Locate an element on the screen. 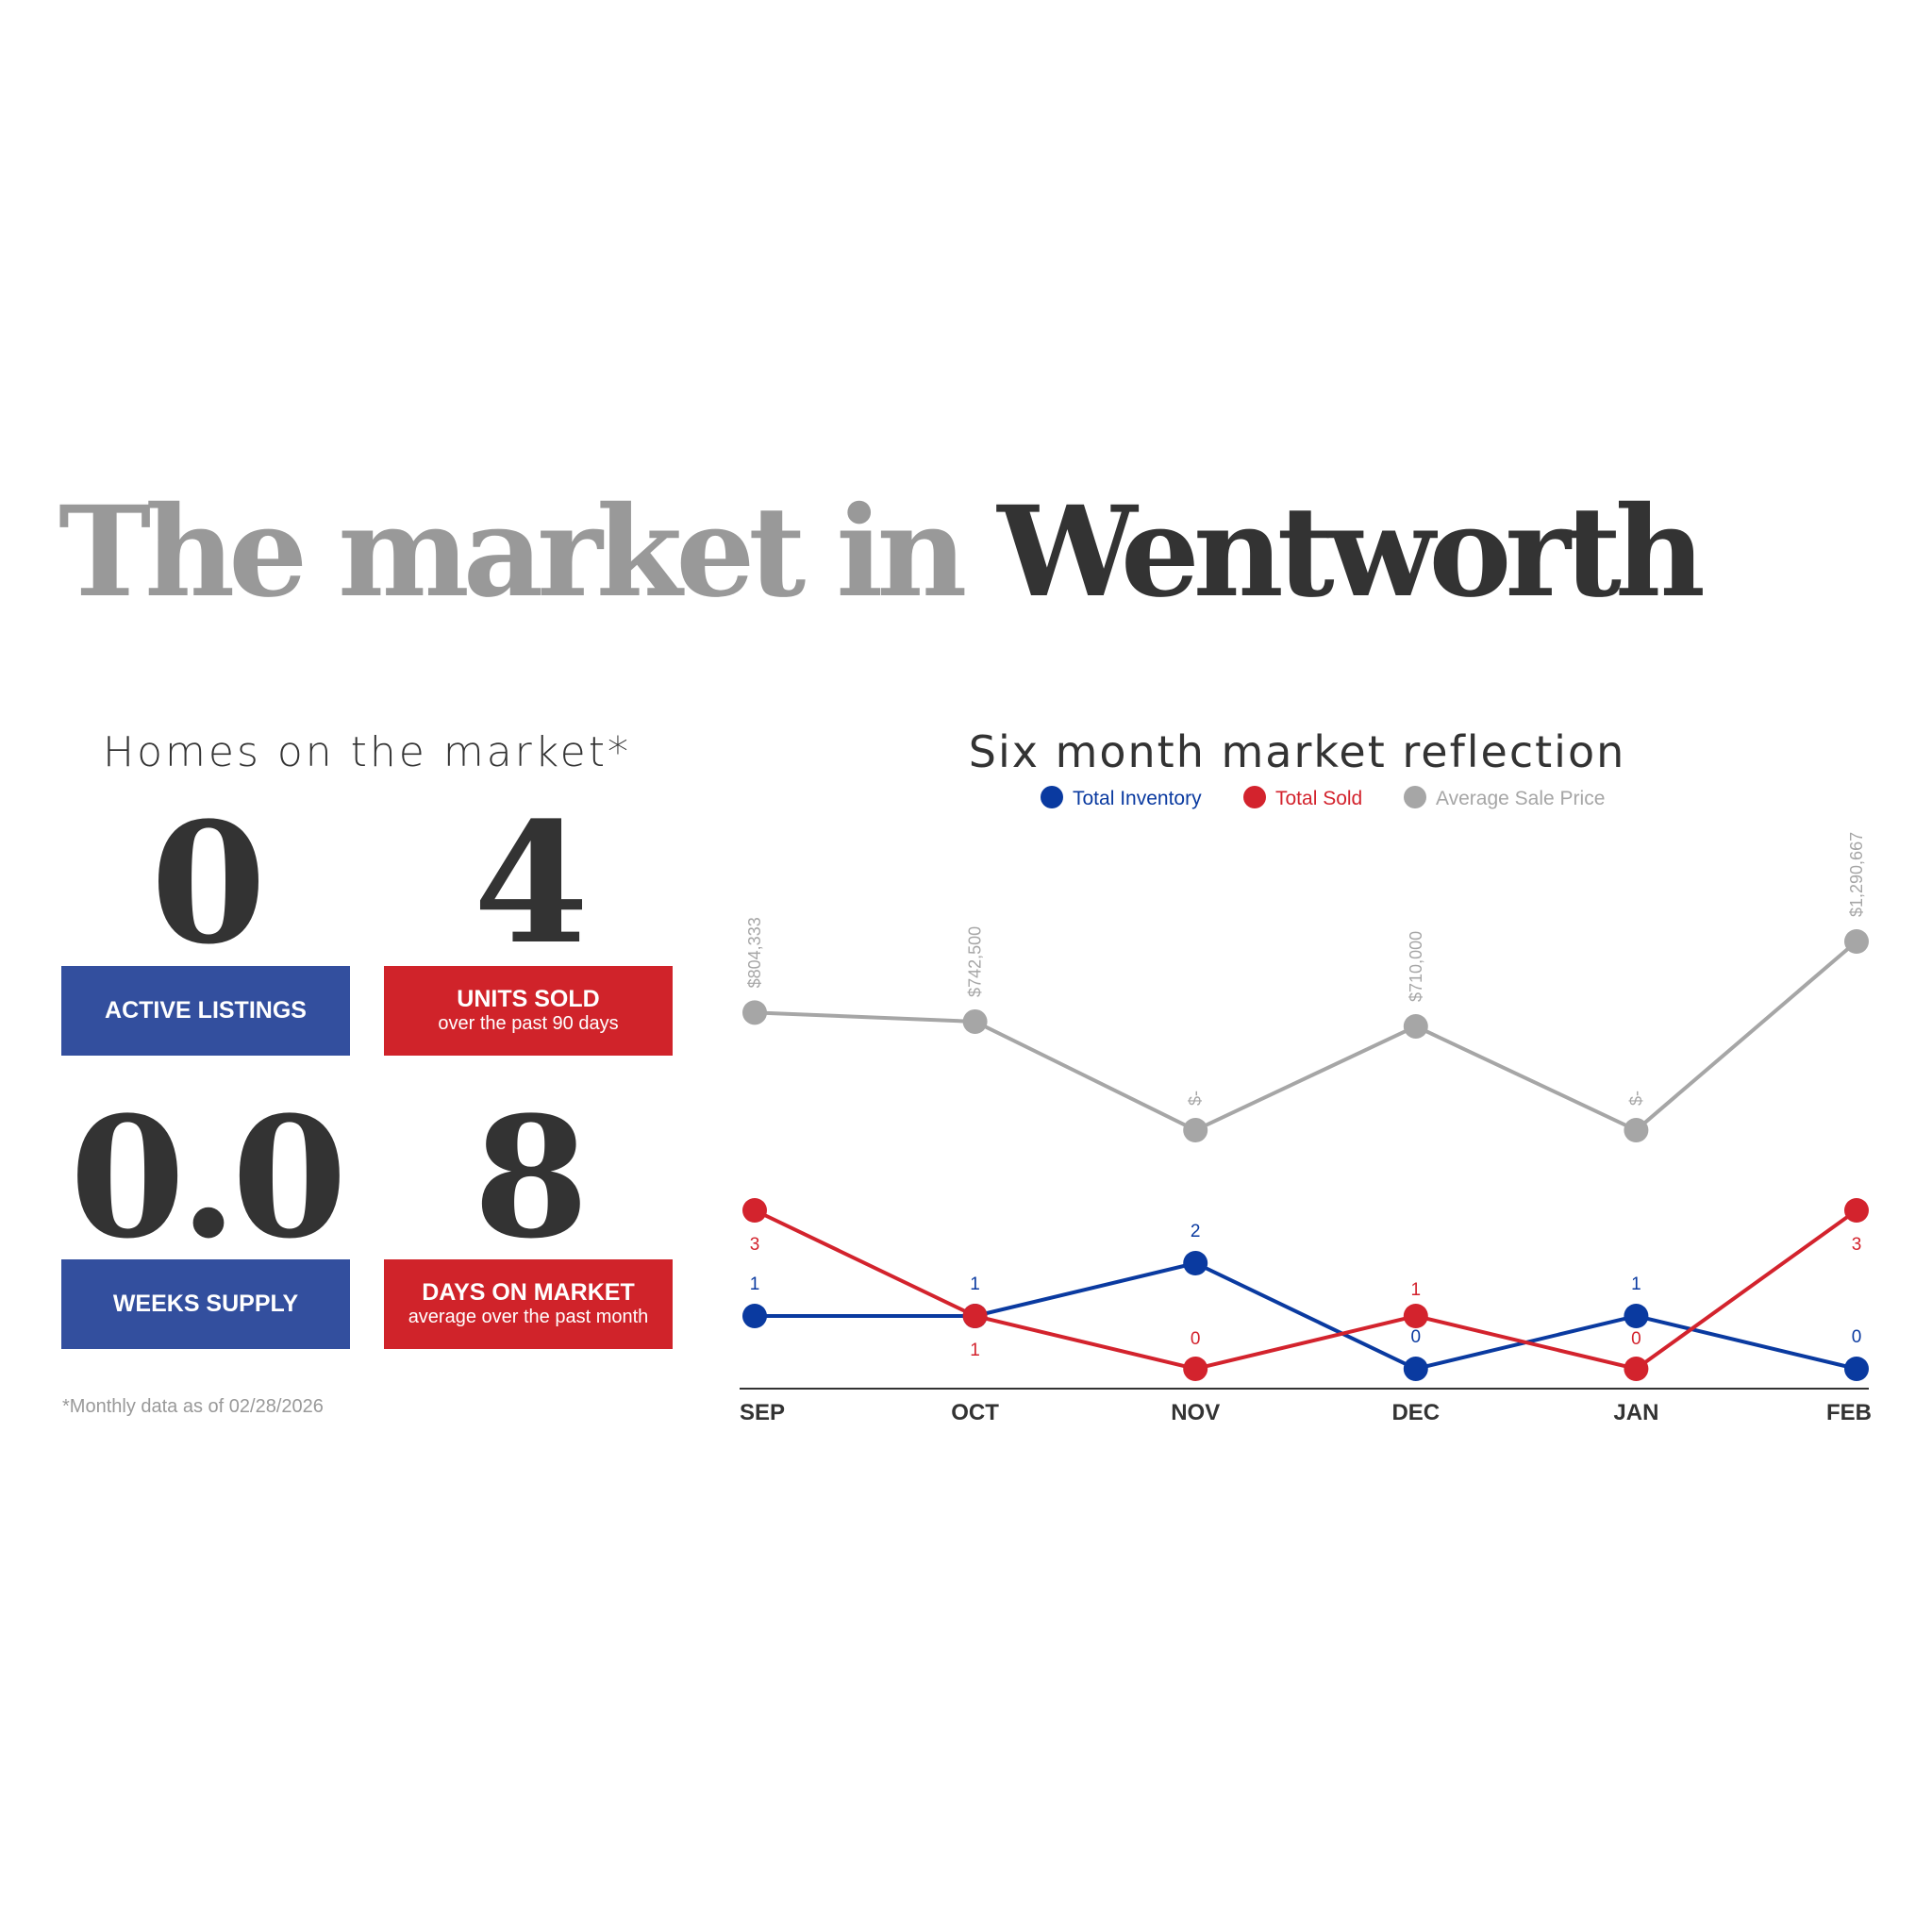 This screenshot has width=1932, height=1932. x-tick-label: DEC is located at coordinates (1415, 1412).